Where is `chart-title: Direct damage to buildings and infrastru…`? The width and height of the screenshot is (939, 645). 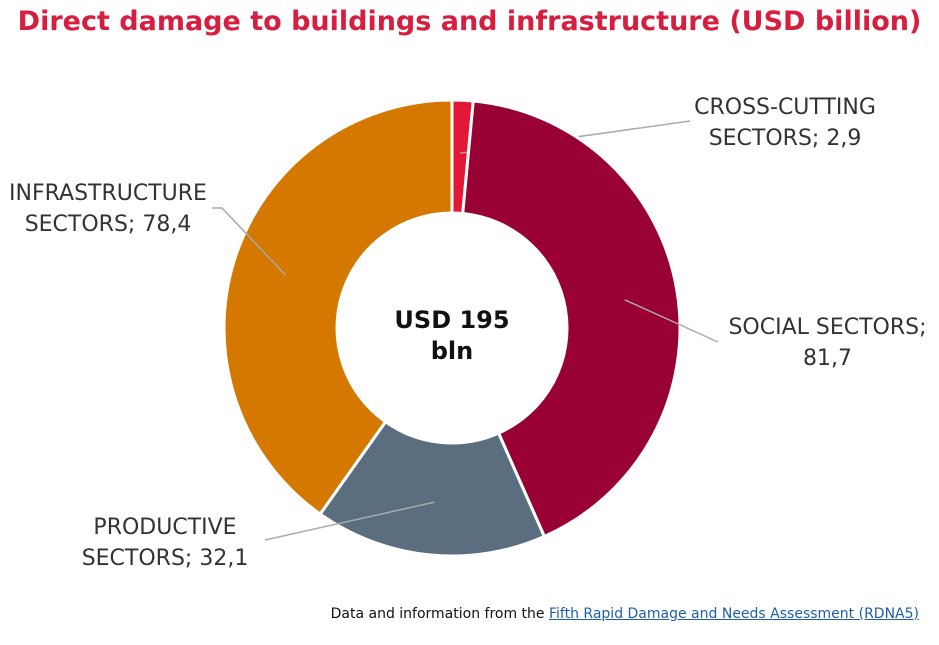
chart-title: Direct damage to buildings and infrastru… is located at coordinates (469, 21).